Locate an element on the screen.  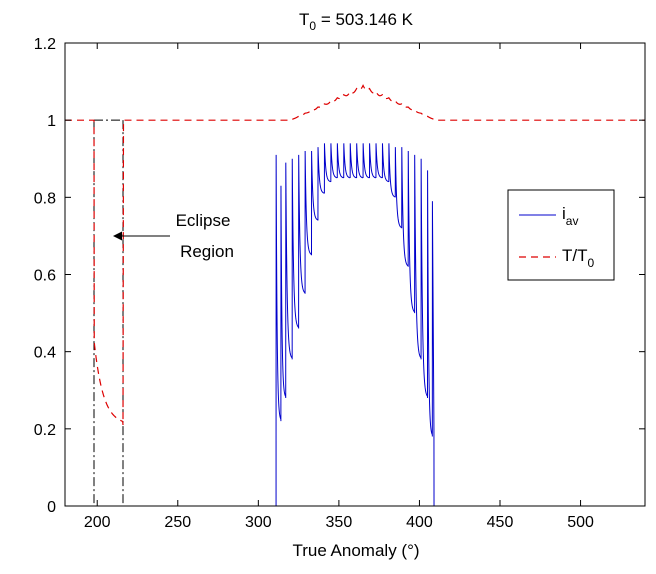
x-tick-label: 450 is located at coordinates (500, 522).